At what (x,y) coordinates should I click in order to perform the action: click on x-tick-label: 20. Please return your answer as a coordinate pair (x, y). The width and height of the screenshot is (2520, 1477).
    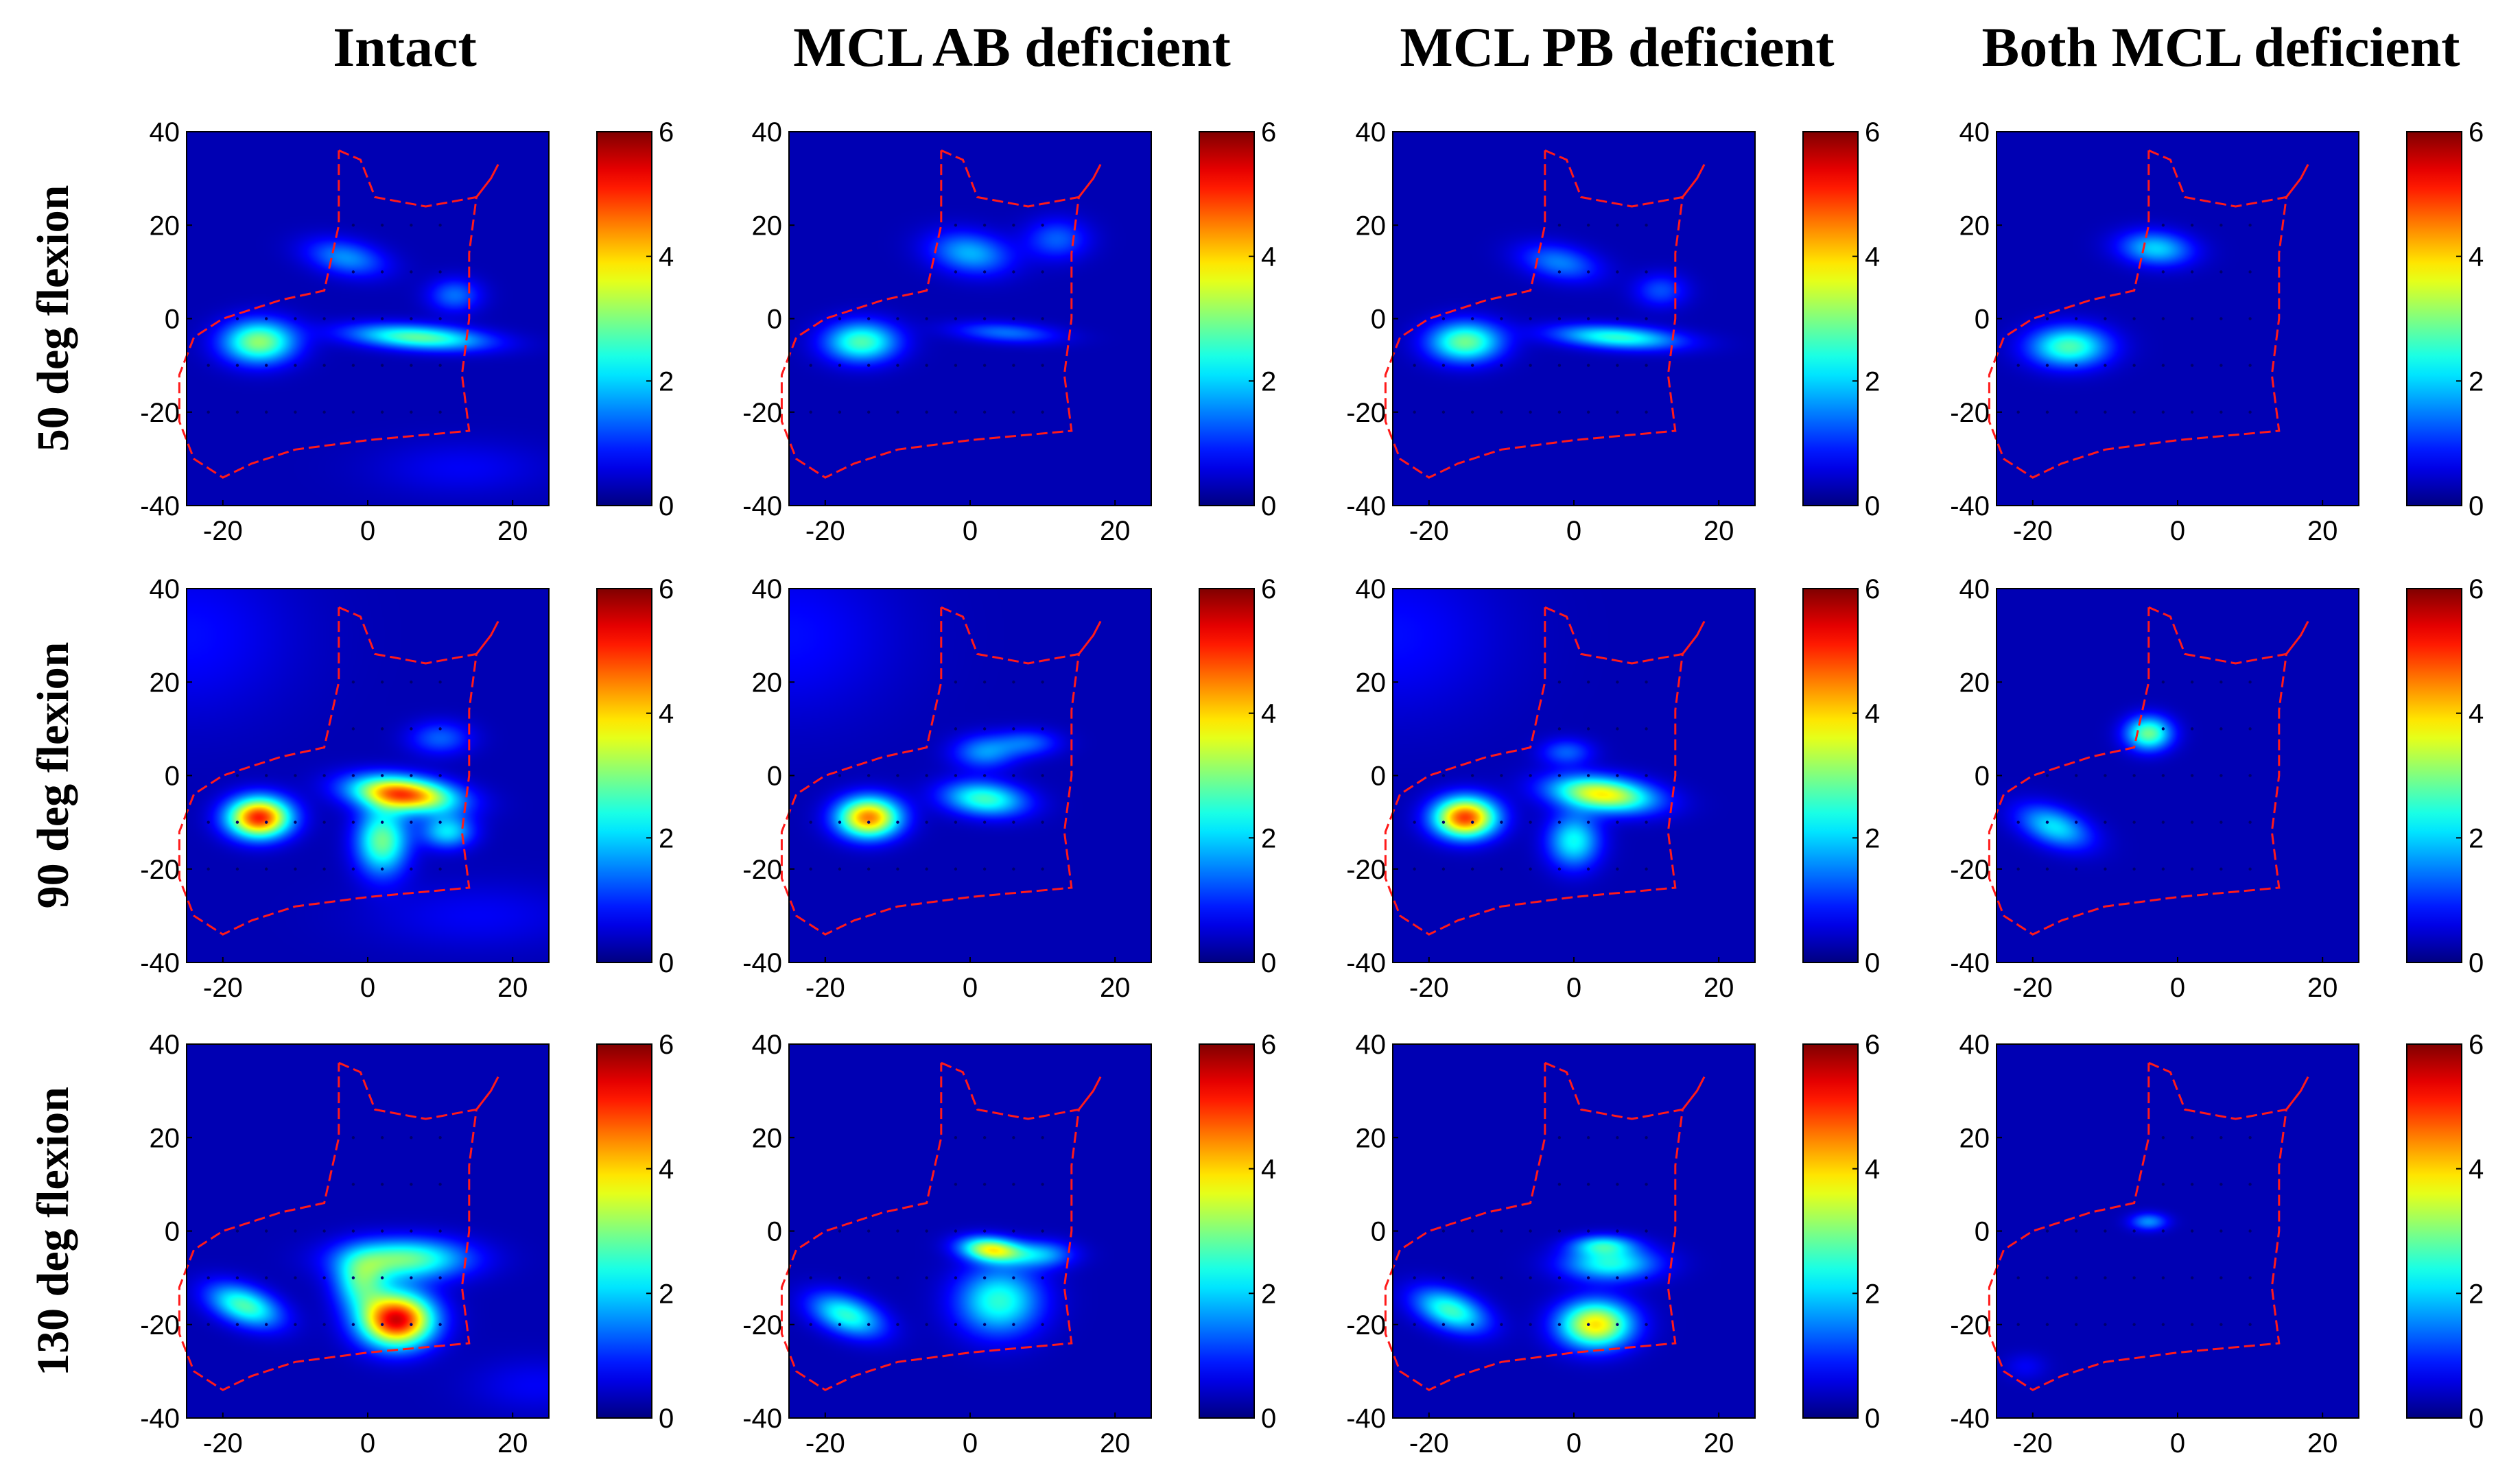
    Looking at the image, I should click on (1719, 1443).